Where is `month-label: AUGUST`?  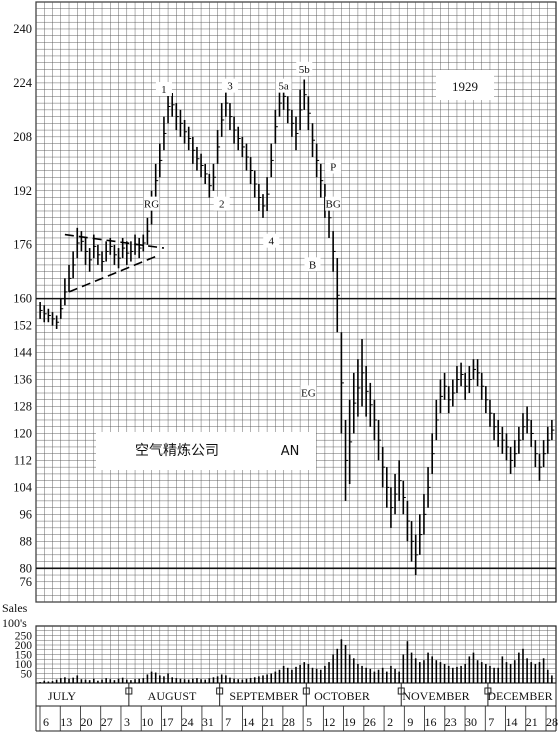 month-label: AUGUST is located at coordinates (172, 696).